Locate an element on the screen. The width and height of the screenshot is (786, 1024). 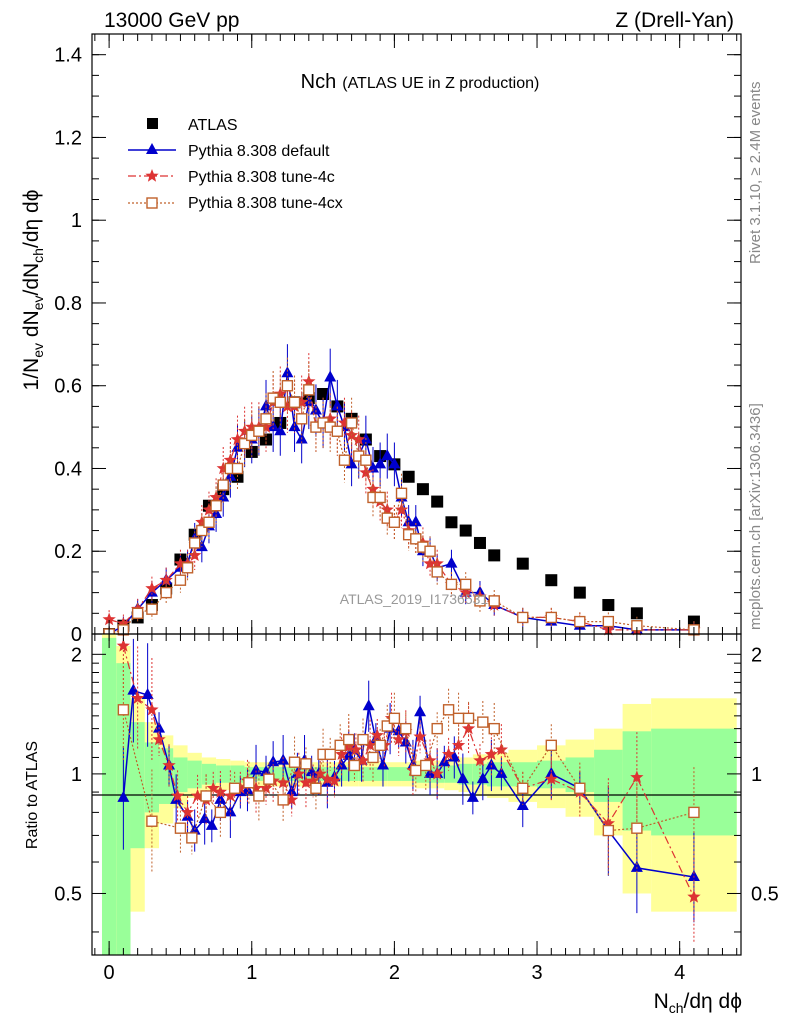
ylabel-part-d: /dη dϕ is located at coordinates (31, 219).